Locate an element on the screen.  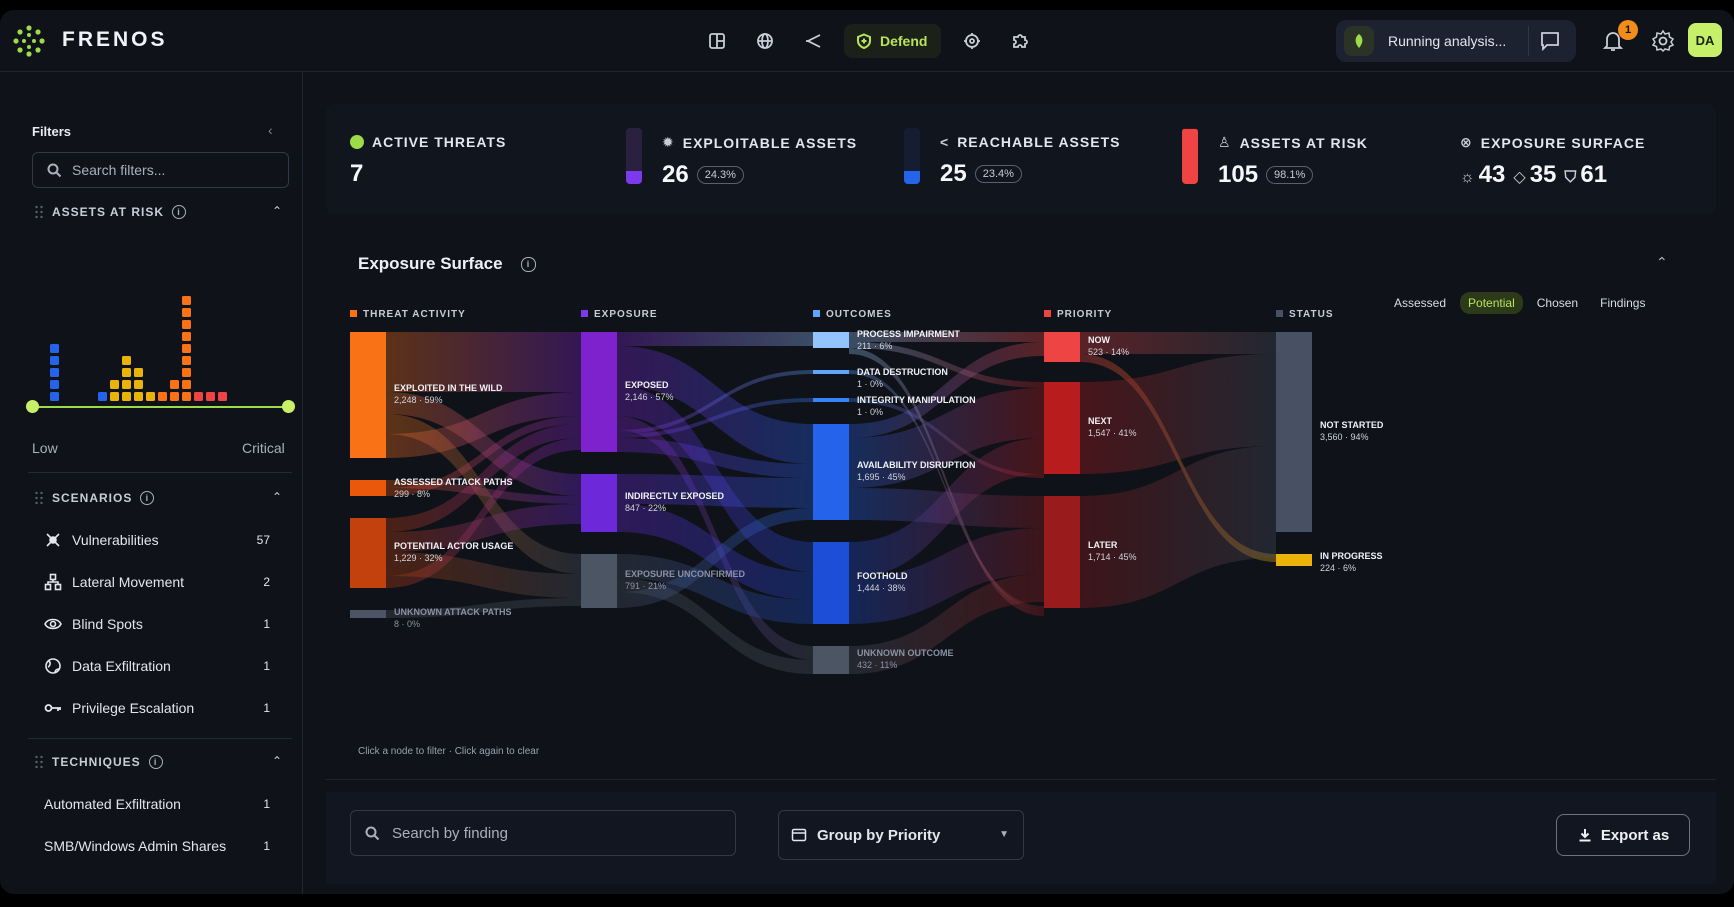
nav-dashboard-button is located at coordinates (717, 41).